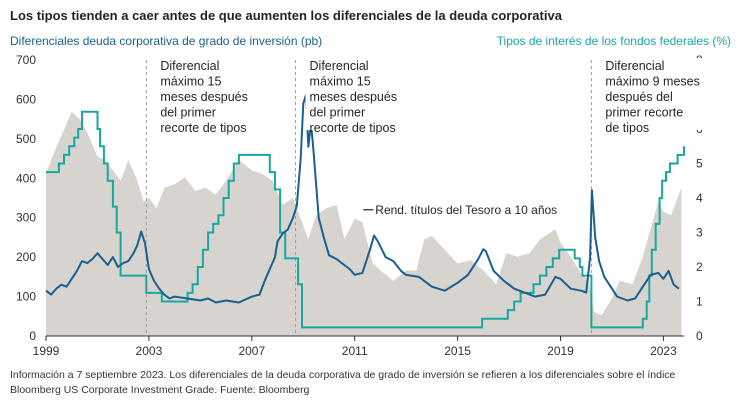  Describe the element at coordinates (251, 351) in the screenshot. I see `x-tick-label-2007: 2007` at that location.